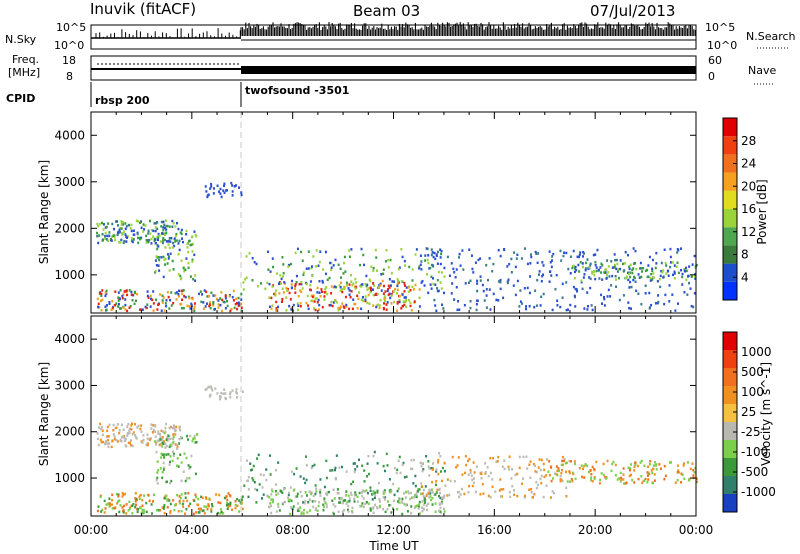 This screenshot has width=800, height=554. I want to click on nsky-panel-frame, so click(393, 37).